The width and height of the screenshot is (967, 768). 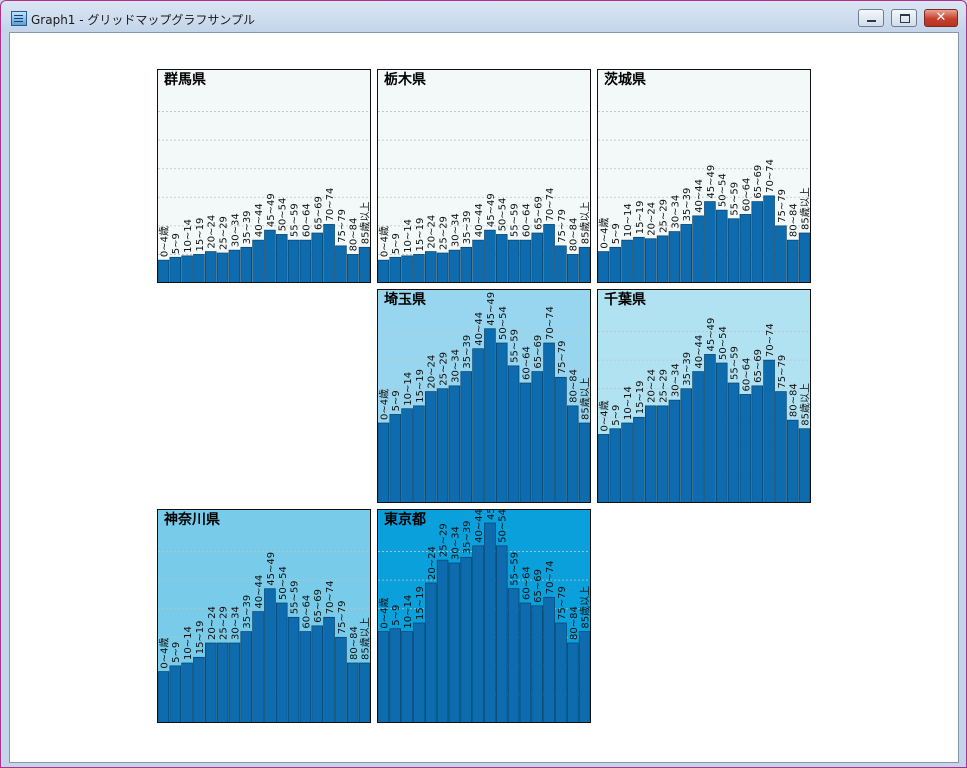 I want to click on minimize-button, so click(x=871, y=18).